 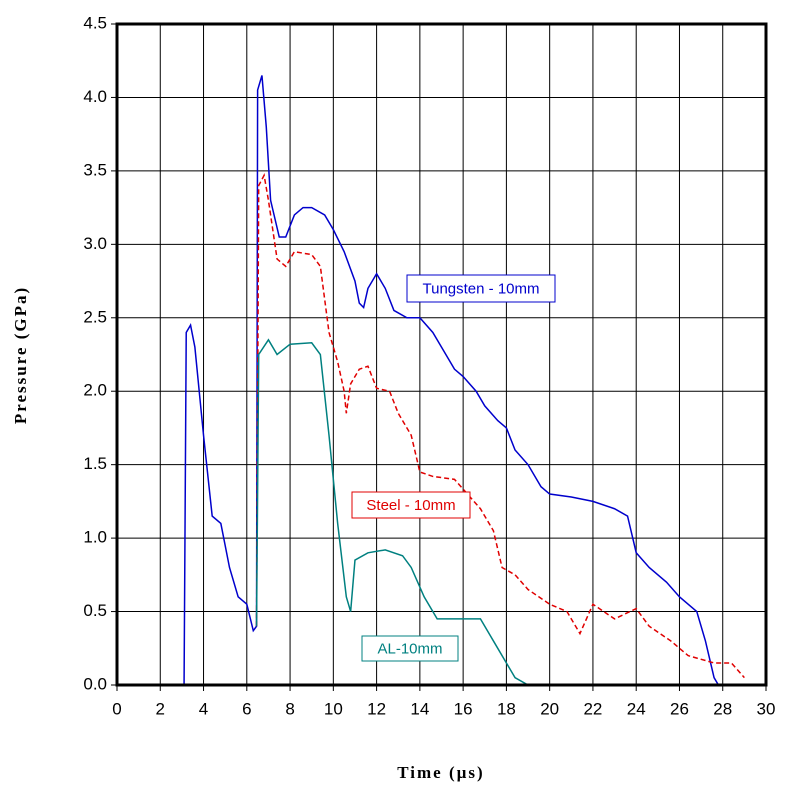 What do you see at coordinates (95, 390) in the screenshot?
I see `y-tick-label: 2.0` at bounding box center [95, 390].